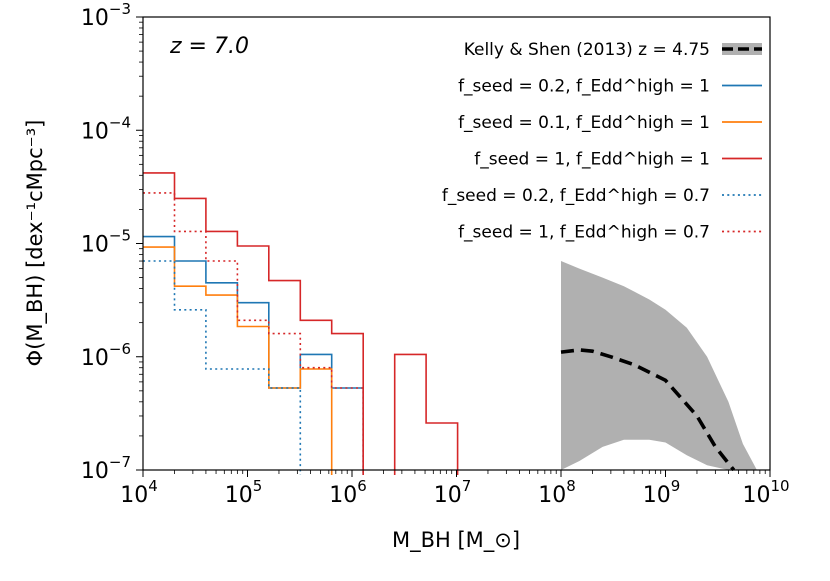 Image resolution: width=830 pixels, height=581 pixels. What do you see at coordinates (765, 492) in the screenshot?
I see `x-tick-label: 10¹⁰` at bounding box center [765, 492].